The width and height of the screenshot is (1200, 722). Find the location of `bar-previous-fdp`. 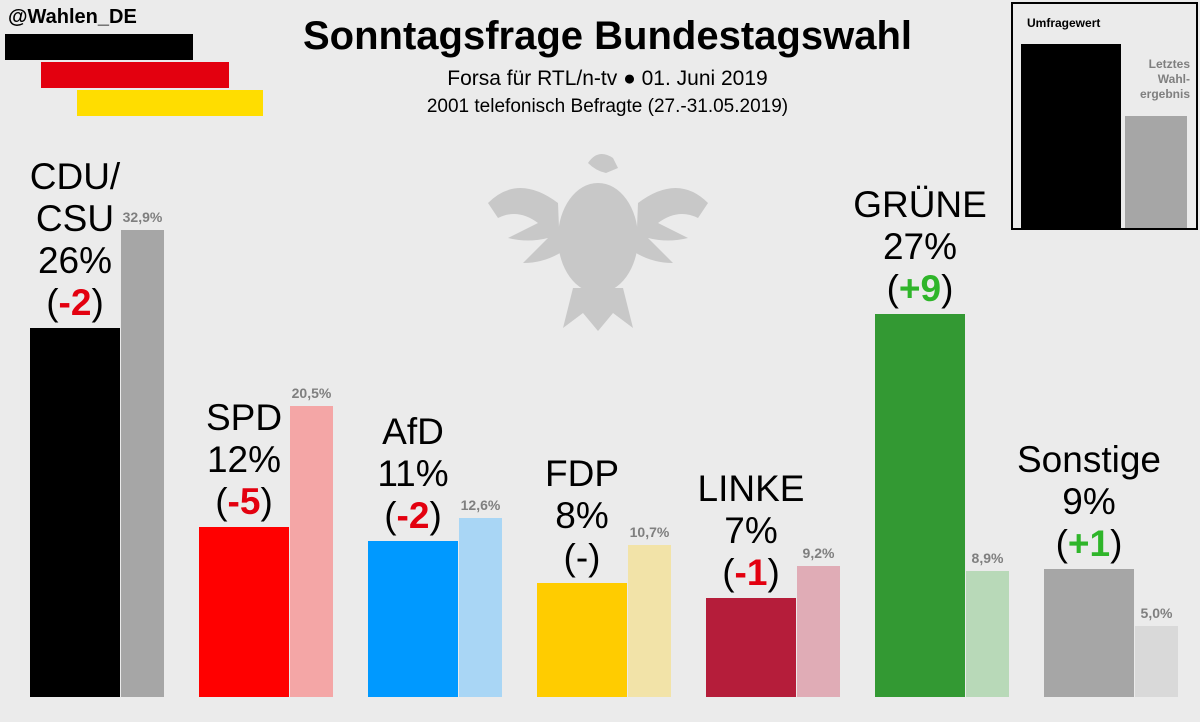

bar-previous-fdp is located at coordinates (649, 621).